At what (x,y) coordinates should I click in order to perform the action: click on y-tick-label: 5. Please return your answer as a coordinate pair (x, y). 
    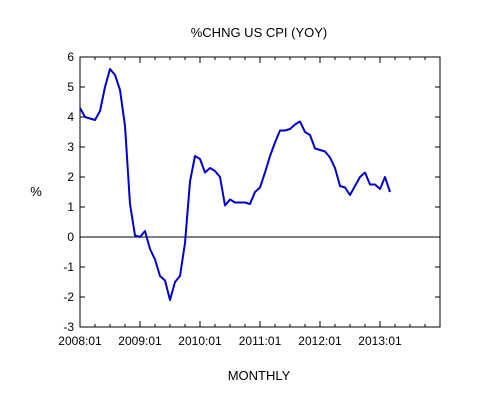
    Looking at the image, I should click on (70, 87).